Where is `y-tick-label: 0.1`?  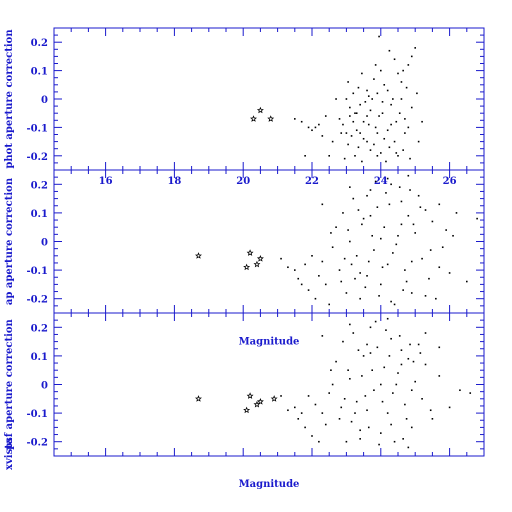
y-tick-label: 0.1 is located at coordinates (39, 357).